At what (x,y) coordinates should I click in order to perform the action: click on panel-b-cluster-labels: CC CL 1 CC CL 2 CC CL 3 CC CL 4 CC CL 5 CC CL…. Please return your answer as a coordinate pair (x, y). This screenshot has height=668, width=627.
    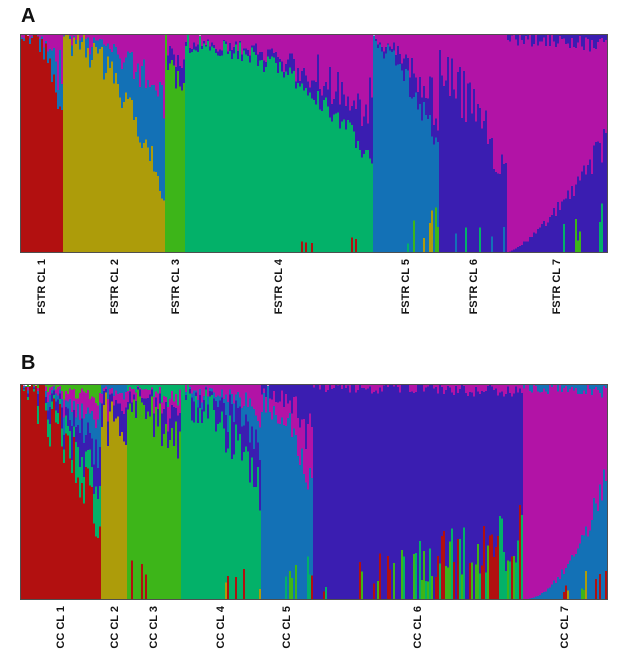
    Looking at the image, I should click on (314, 637).